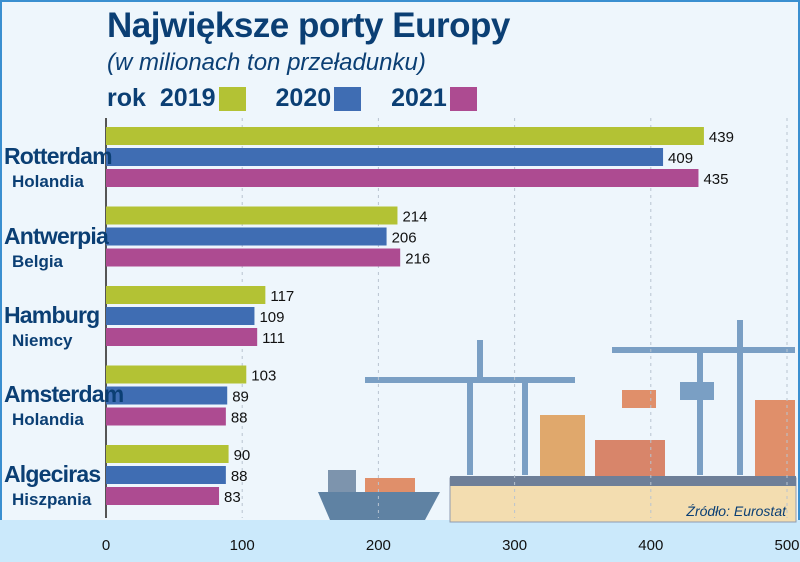 The width and height of the screenshot is (800, 562). I want to click on chart-subtitle: (w milionach ton przeładunku), so click(266, 62).